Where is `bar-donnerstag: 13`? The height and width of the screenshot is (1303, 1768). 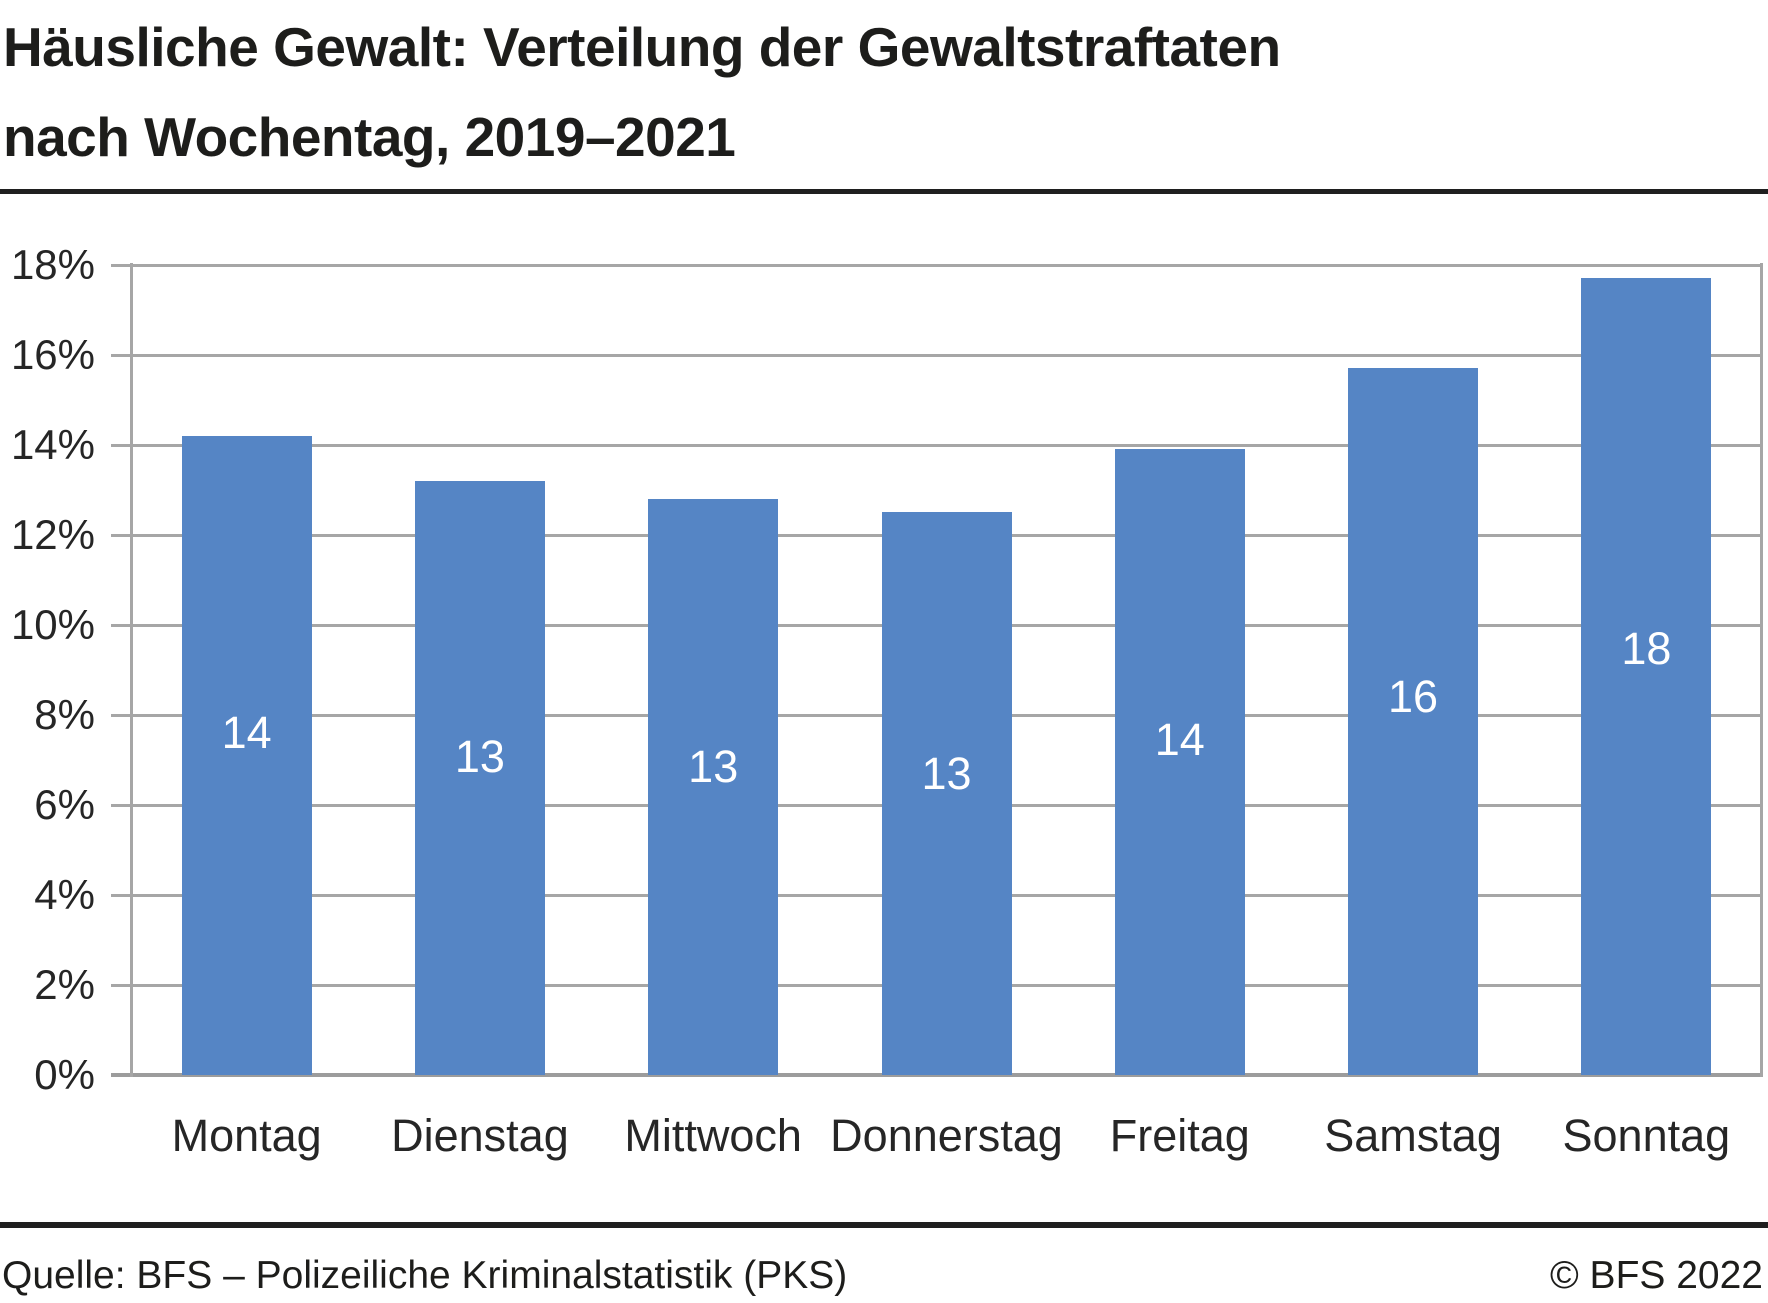 bar-donnerstag: 13 is located at coordinates (946, 793).